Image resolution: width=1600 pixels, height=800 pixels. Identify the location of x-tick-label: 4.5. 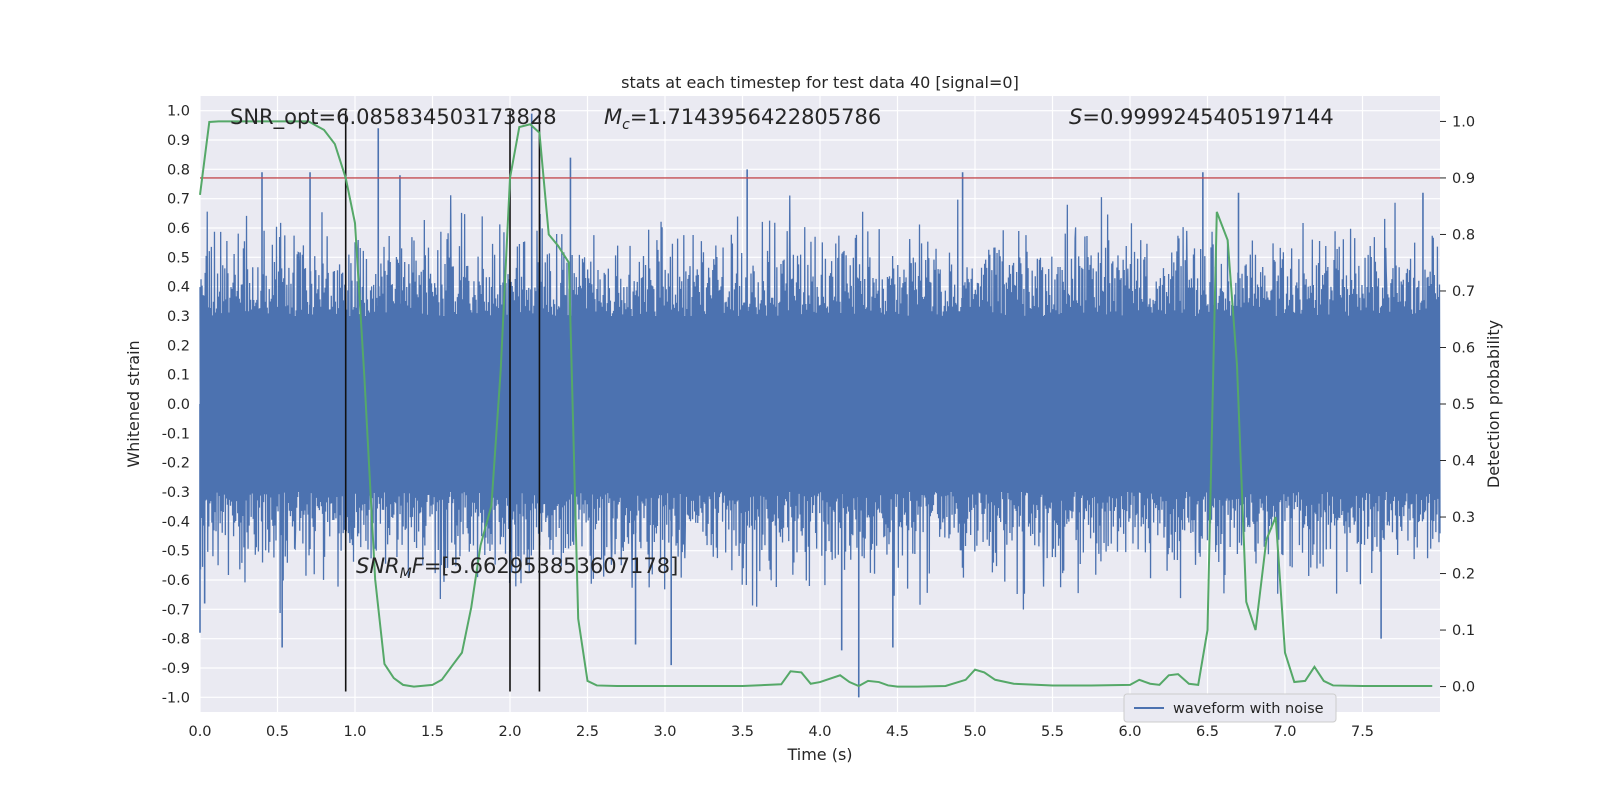
(897, 732).